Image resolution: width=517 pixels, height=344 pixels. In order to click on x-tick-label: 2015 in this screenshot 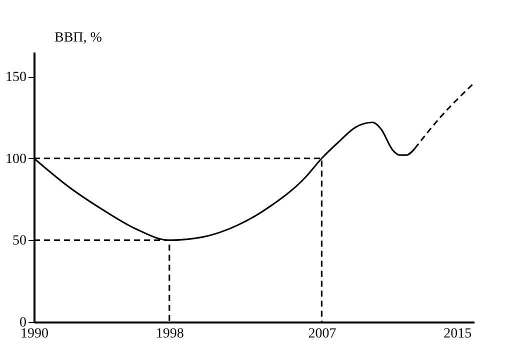, I will do `click(458, 334)`.